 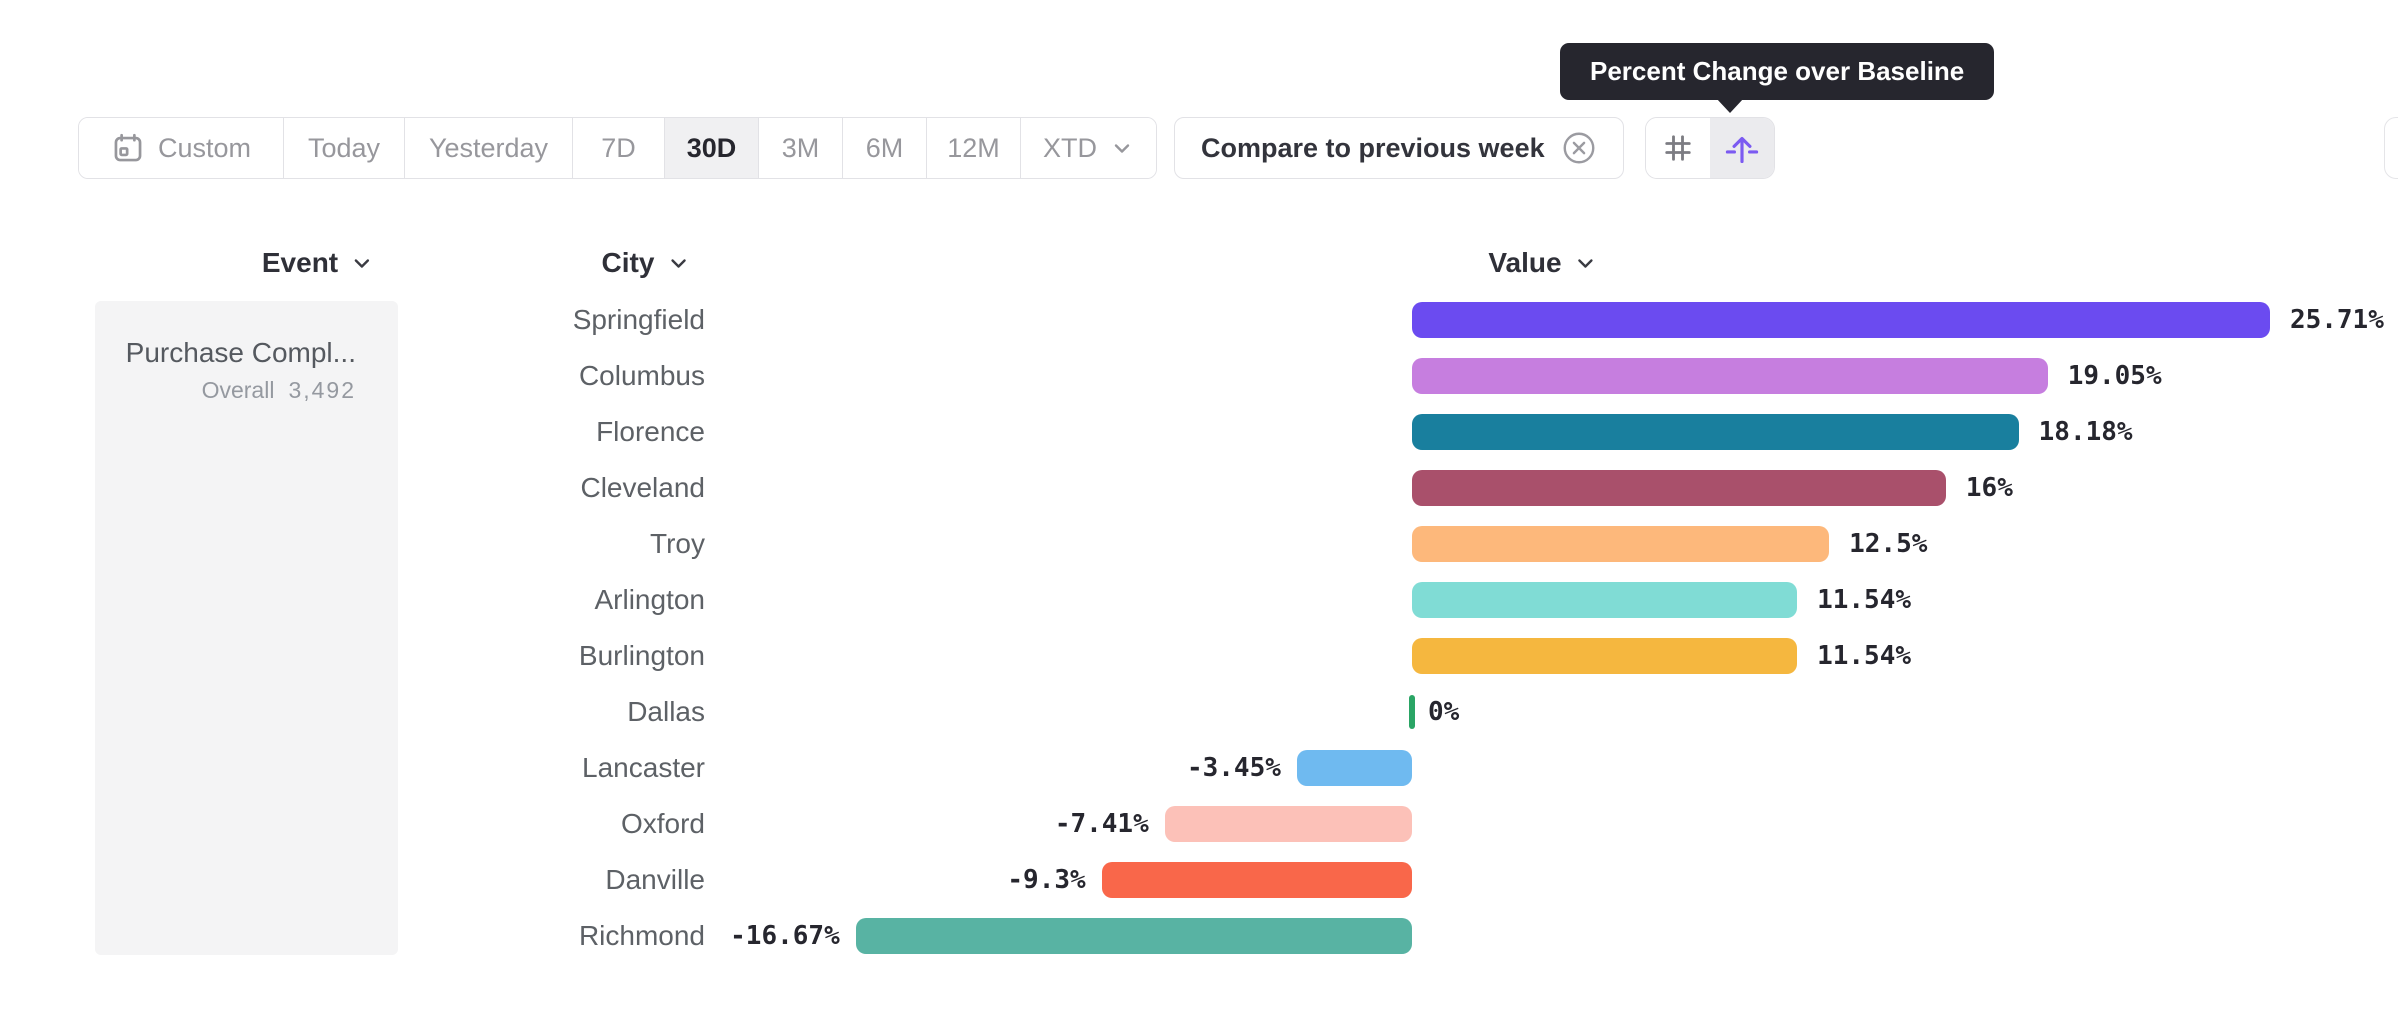 What do you see at coordinates (666, 711) in the screenshot?
I see `city-label-dallas: Dallas` at bounding box center [666, 711].